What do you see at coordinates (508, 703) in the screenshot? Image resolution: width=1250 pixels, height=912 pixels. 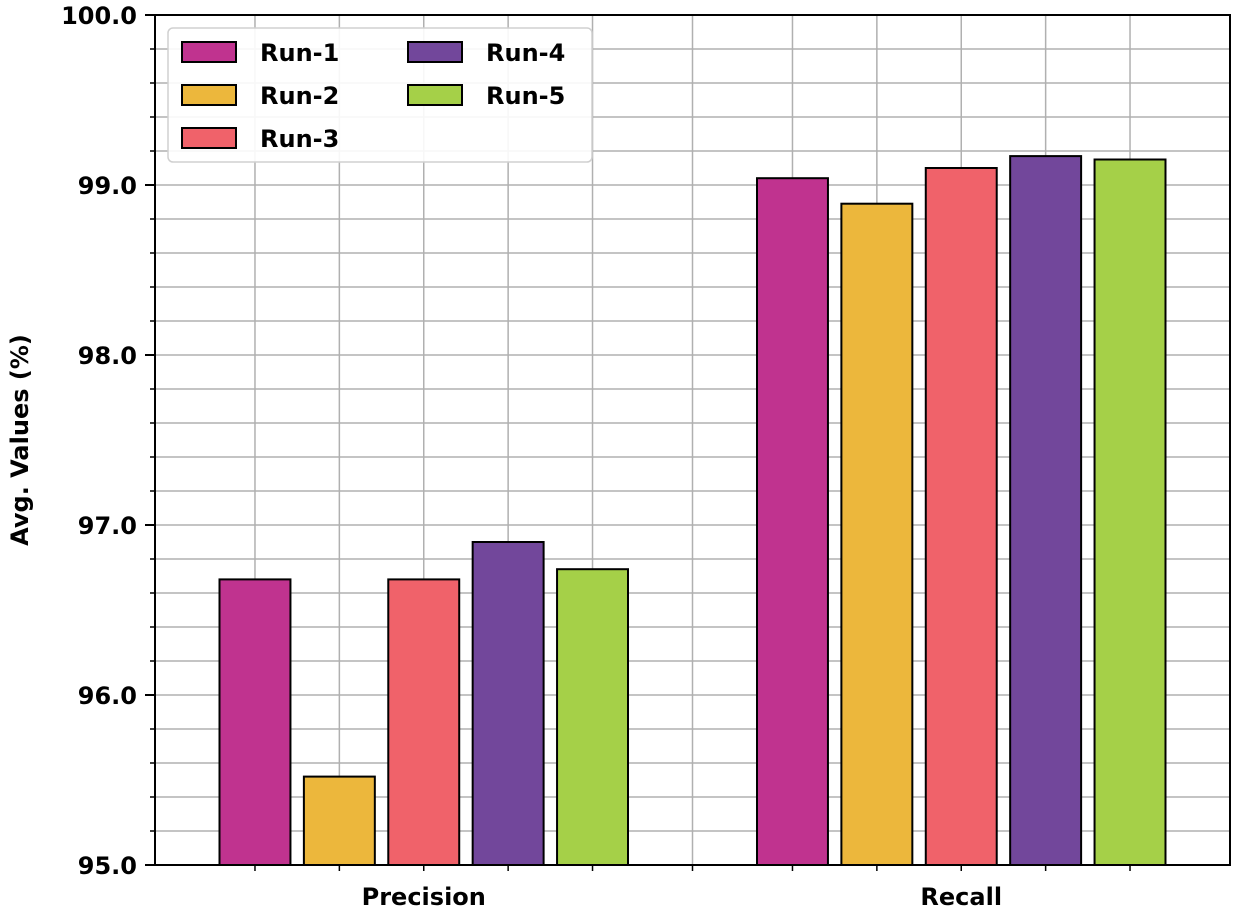 I see `bar-run-4-precision` at bounding box center [508, 703].